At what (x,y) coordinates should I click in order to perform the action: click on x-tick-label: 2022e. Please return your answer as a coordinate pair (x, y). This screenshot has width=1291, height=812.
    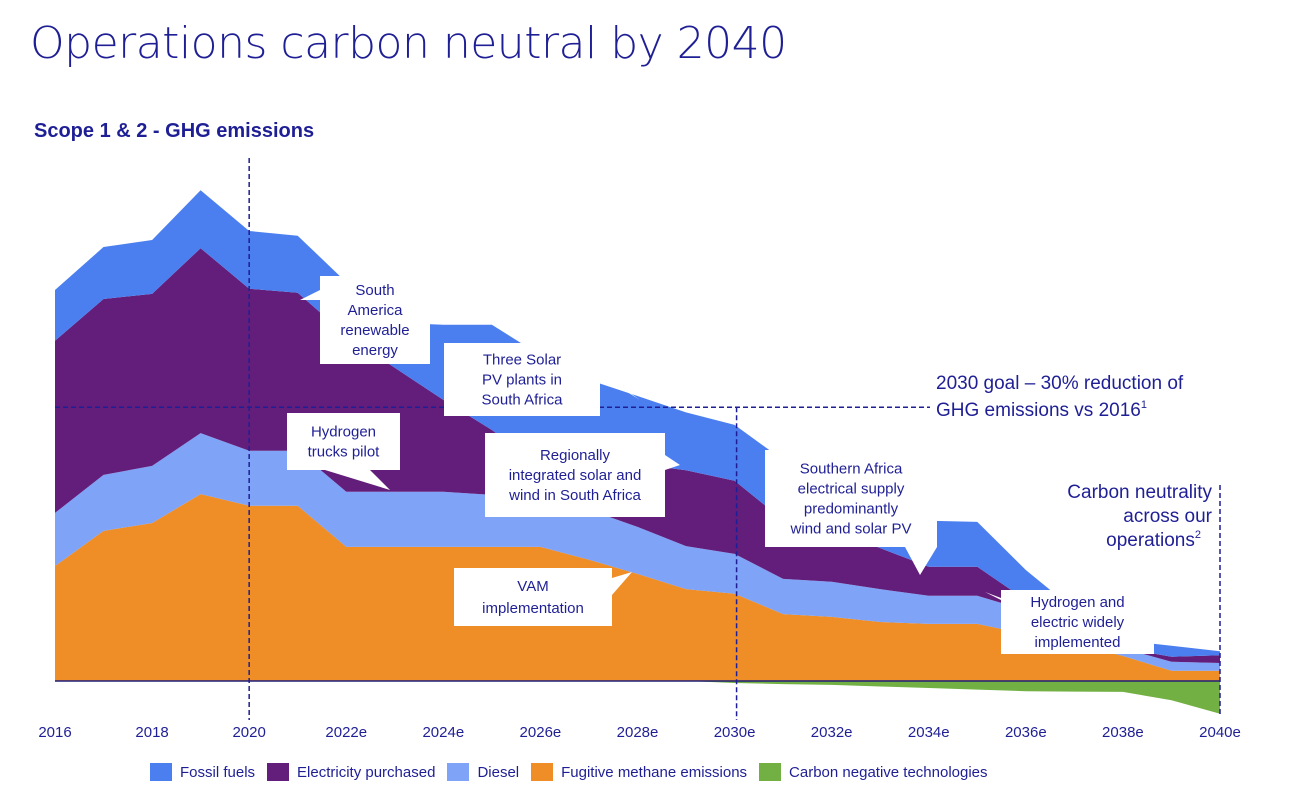
    Looking at the image, I should click on (346, 732).